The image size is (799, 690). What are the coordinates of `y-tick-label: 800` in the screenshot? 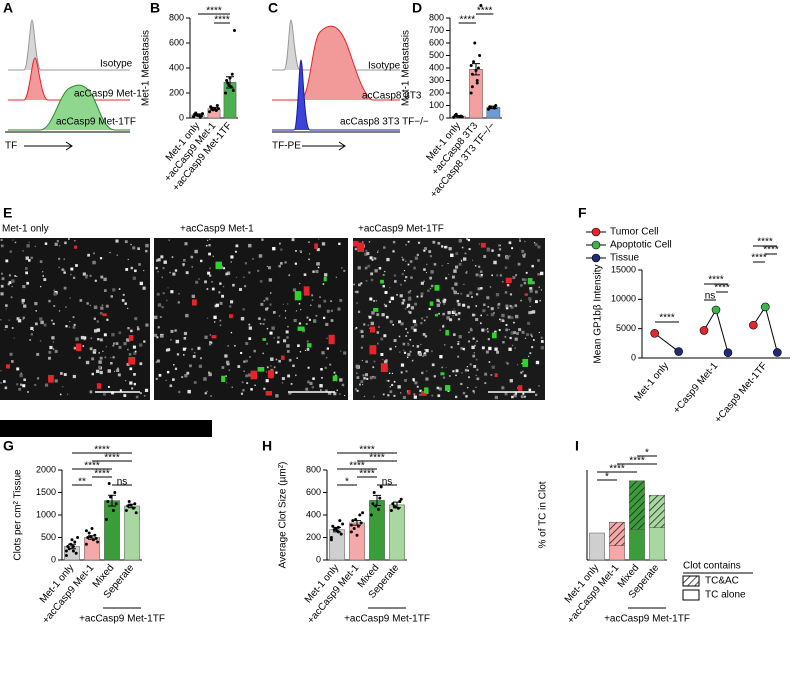 It's located at (313, 469).